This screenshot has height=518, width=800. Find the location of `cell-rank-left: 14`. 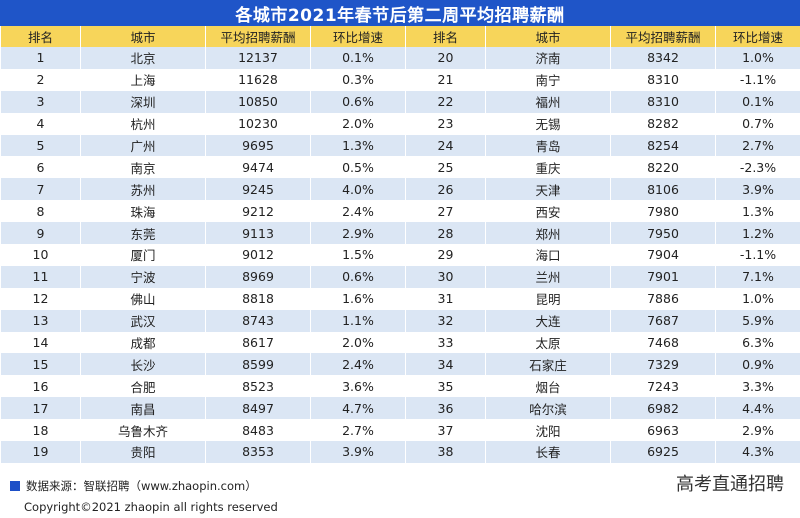

cell-rank-left: 14 is located at coordinates (40, 342).